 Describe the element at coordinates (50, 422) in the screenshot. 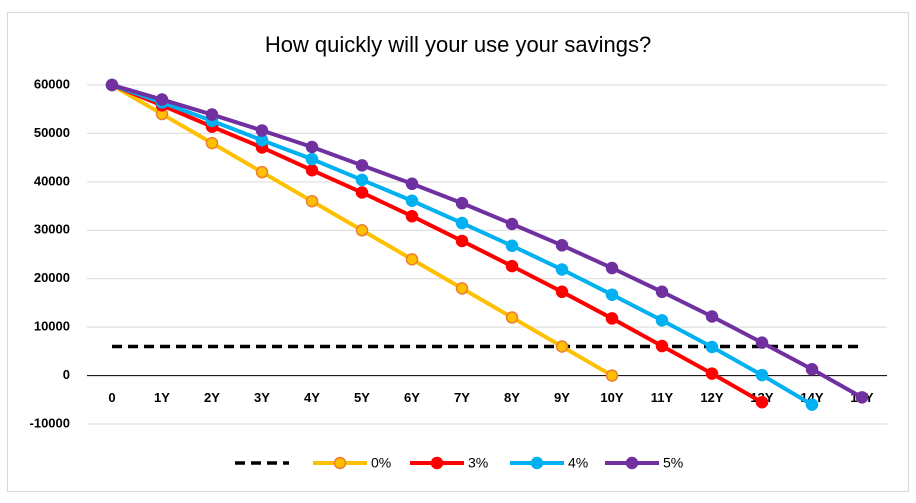

I see `y-tick-label: -10000` at that location.